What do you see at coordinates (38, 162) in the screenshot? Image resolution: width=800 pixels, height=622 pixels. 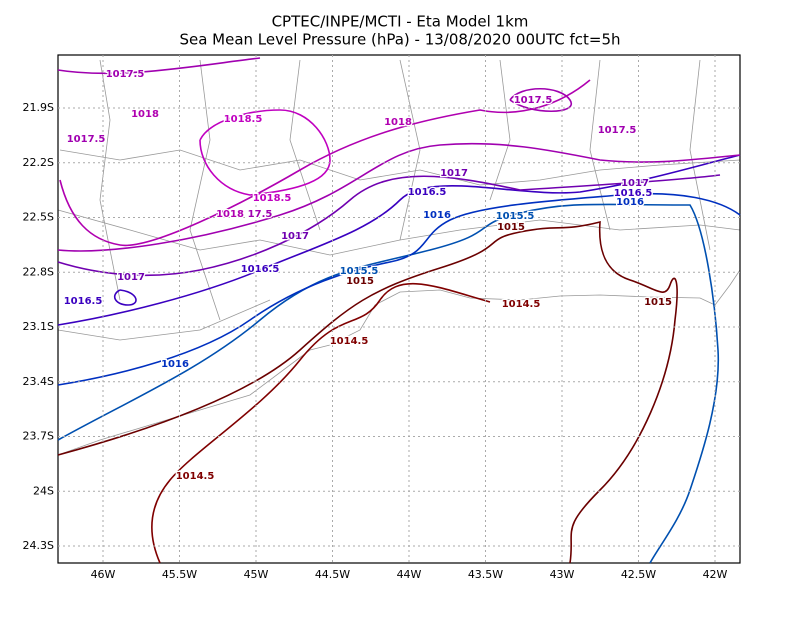 I see `lat-label: 22.2S` at bounding box center [38, 162].